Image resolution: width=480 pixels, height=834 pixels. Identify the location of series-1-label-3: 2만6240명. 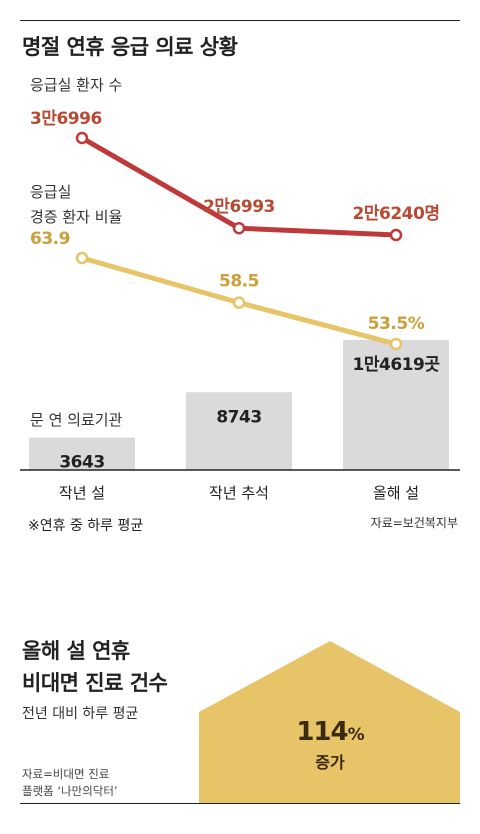
(396, 214).